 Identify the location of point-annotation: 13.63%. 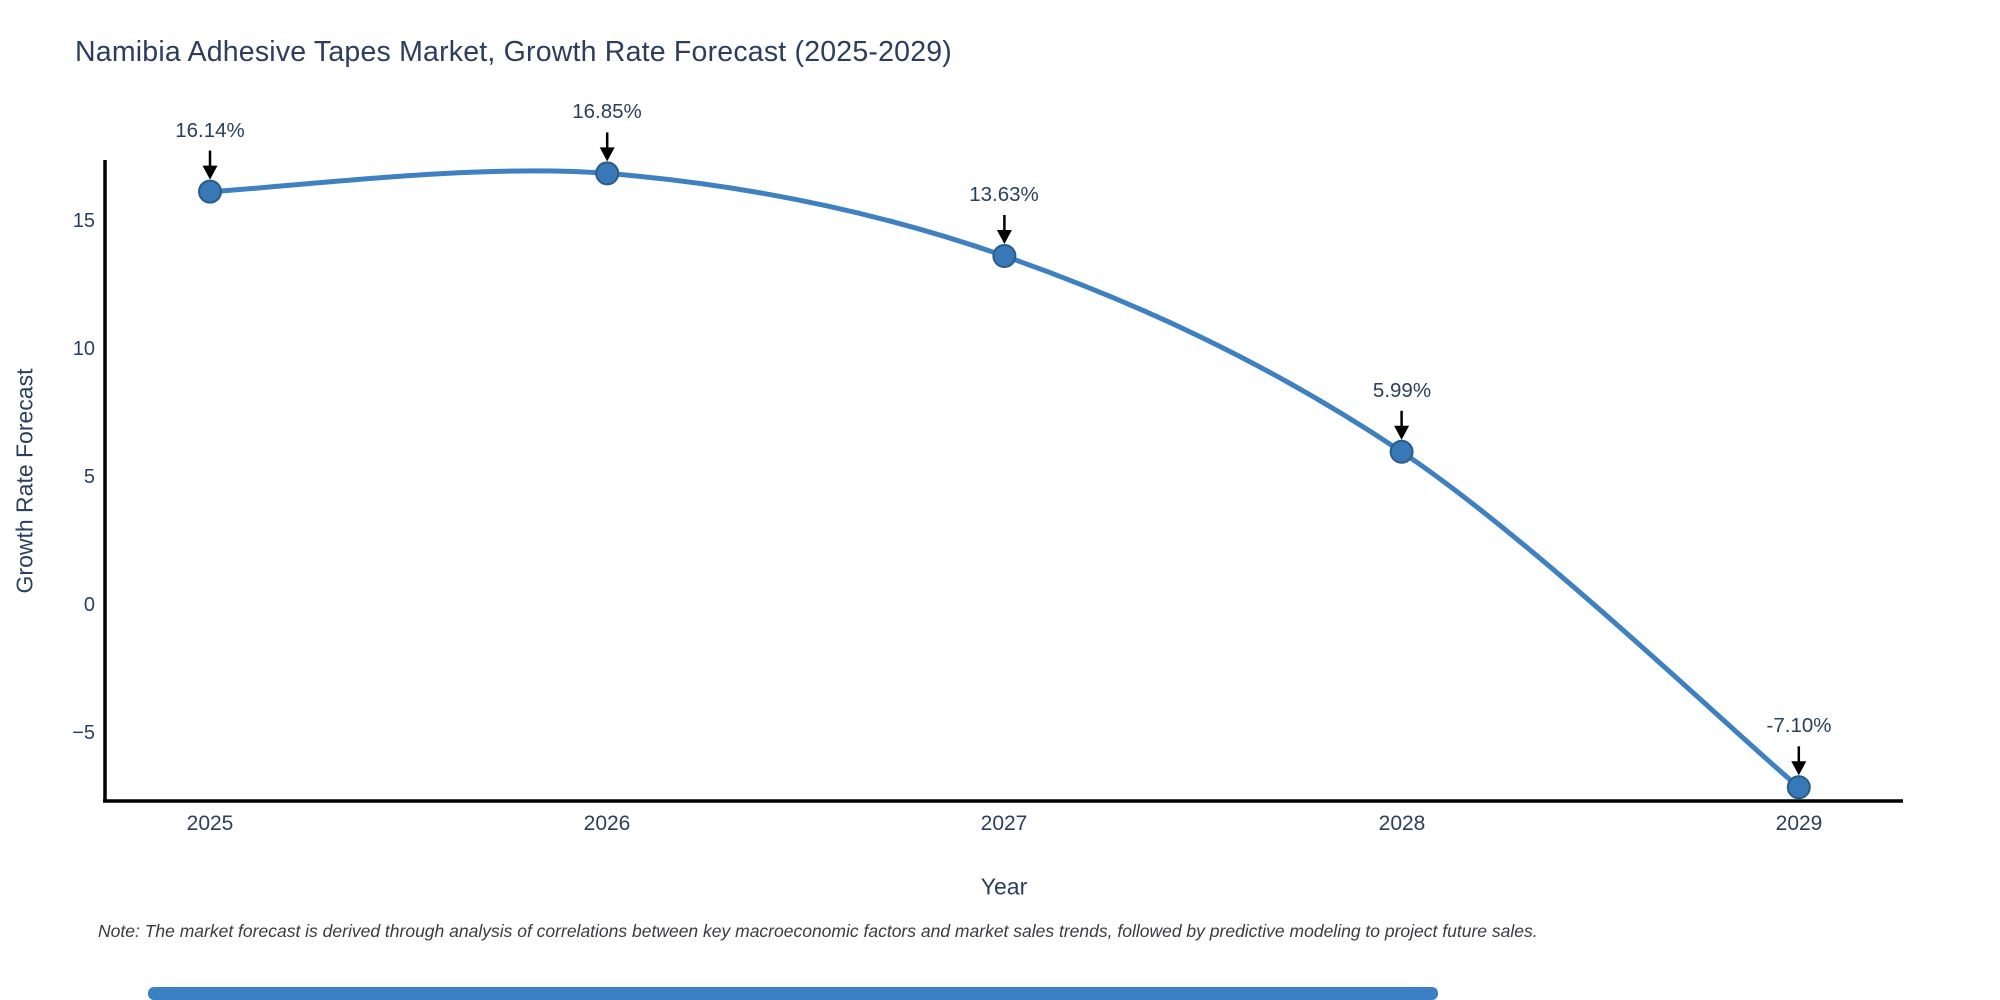
(1004, 194).